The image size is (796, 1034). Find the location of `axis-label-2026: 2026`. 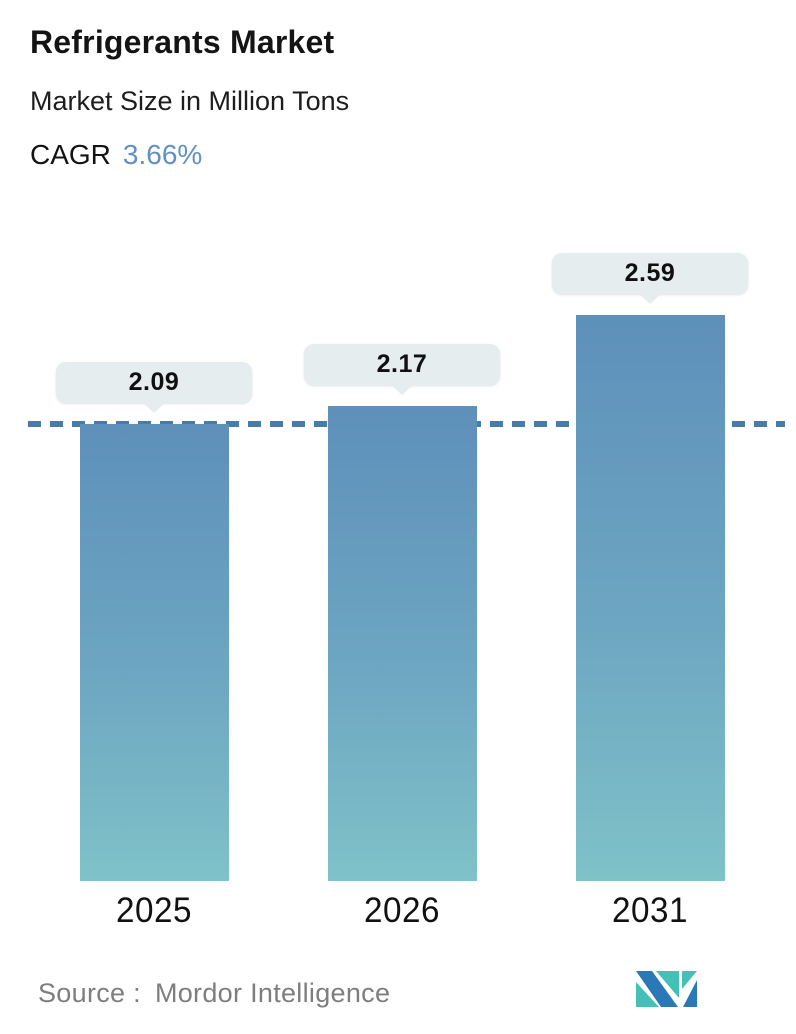

axis-label-2026: 2026 is located at coordinates (402, 910).